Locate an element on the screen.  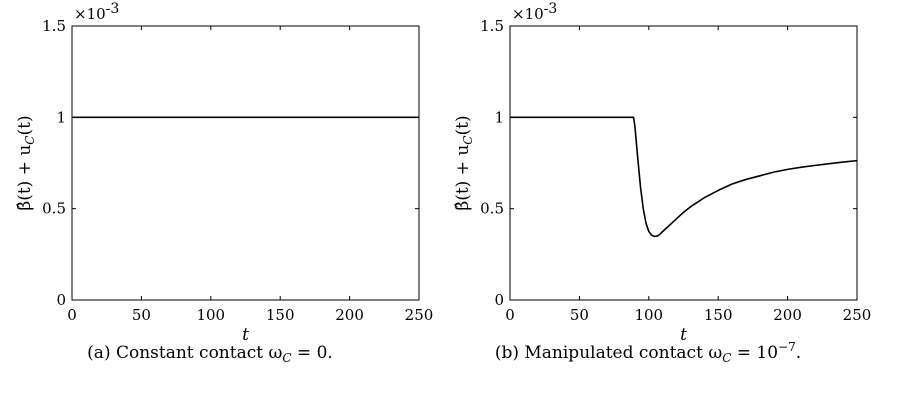
series-line is located at coordinates (684, 177).